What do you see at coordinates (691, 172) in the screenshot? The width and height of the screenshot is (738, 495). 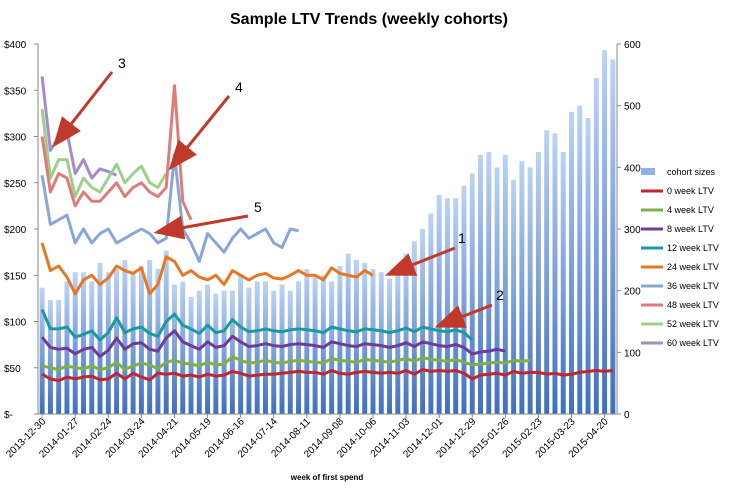 I see `legend-entry-cohort-sizes: cohort sizes` at bounding box center [691, 172].